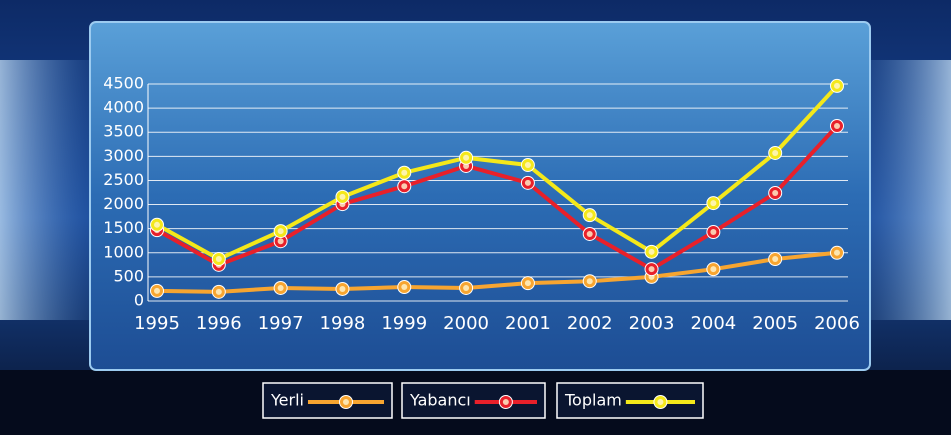  Describe the element at coordinates (466, 323) in the screenshot. I see `x-tick-label: 2000` at that location.